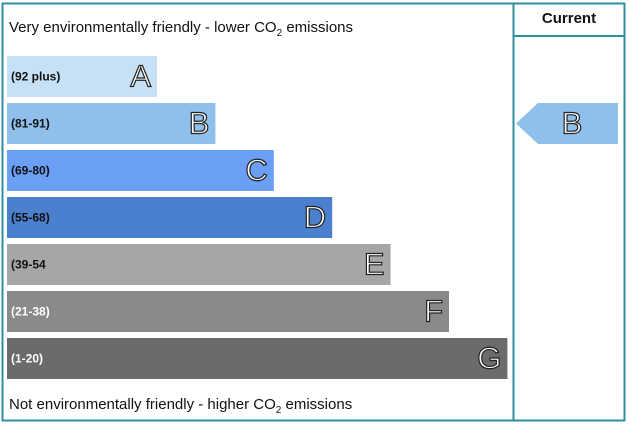 This screenshot has height=432, width=630. What do you see at coordinates (572, 123) in the screenshot?
I see `current-letter: B` at bounding box center [572, 123].